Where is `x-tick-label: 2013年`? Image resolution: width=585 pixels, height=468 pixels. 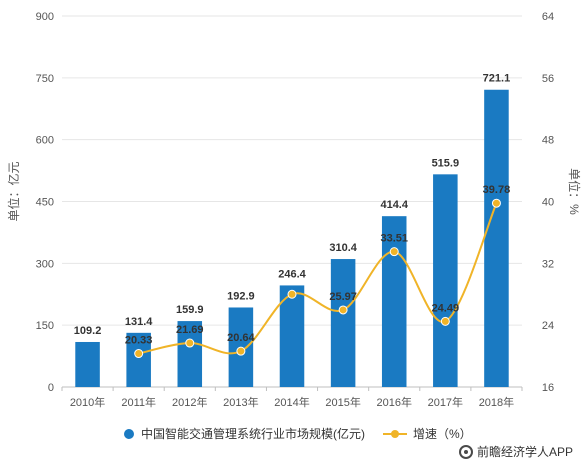
x-tick-label: 2013年 is located at coordinates (240, 402).